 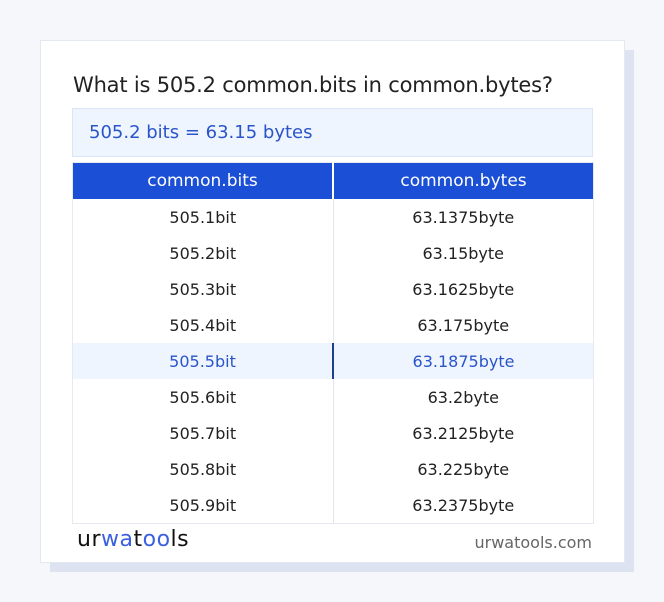 I want to click on table-row: 505.2bit 63.15byte, so click(x=333, y=253).